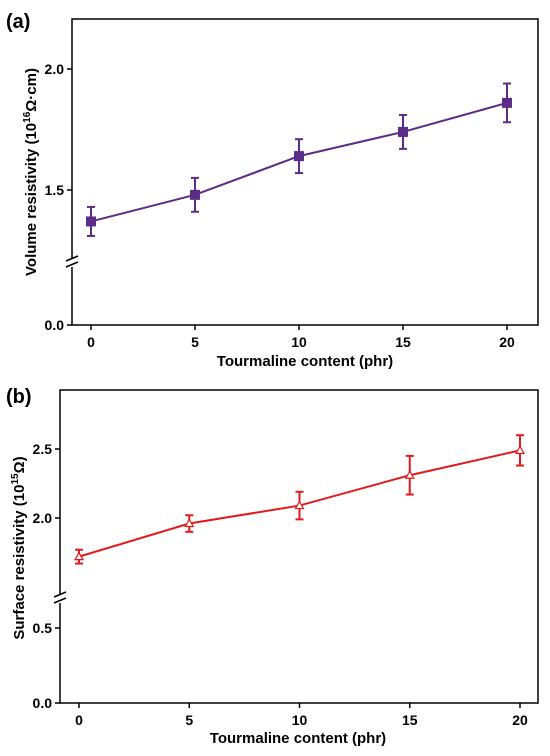  What do you see at coordinates (43, 628) in the screenshot?
I see `y-tick-label: 0.5` at bounding box center [43, 628].